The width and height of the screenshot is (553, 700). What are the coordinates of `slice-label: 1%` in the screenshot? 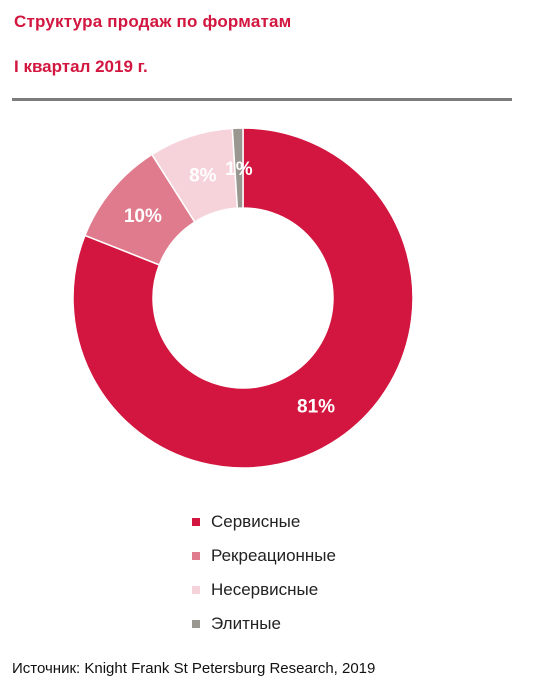 It's located at (239, 169).